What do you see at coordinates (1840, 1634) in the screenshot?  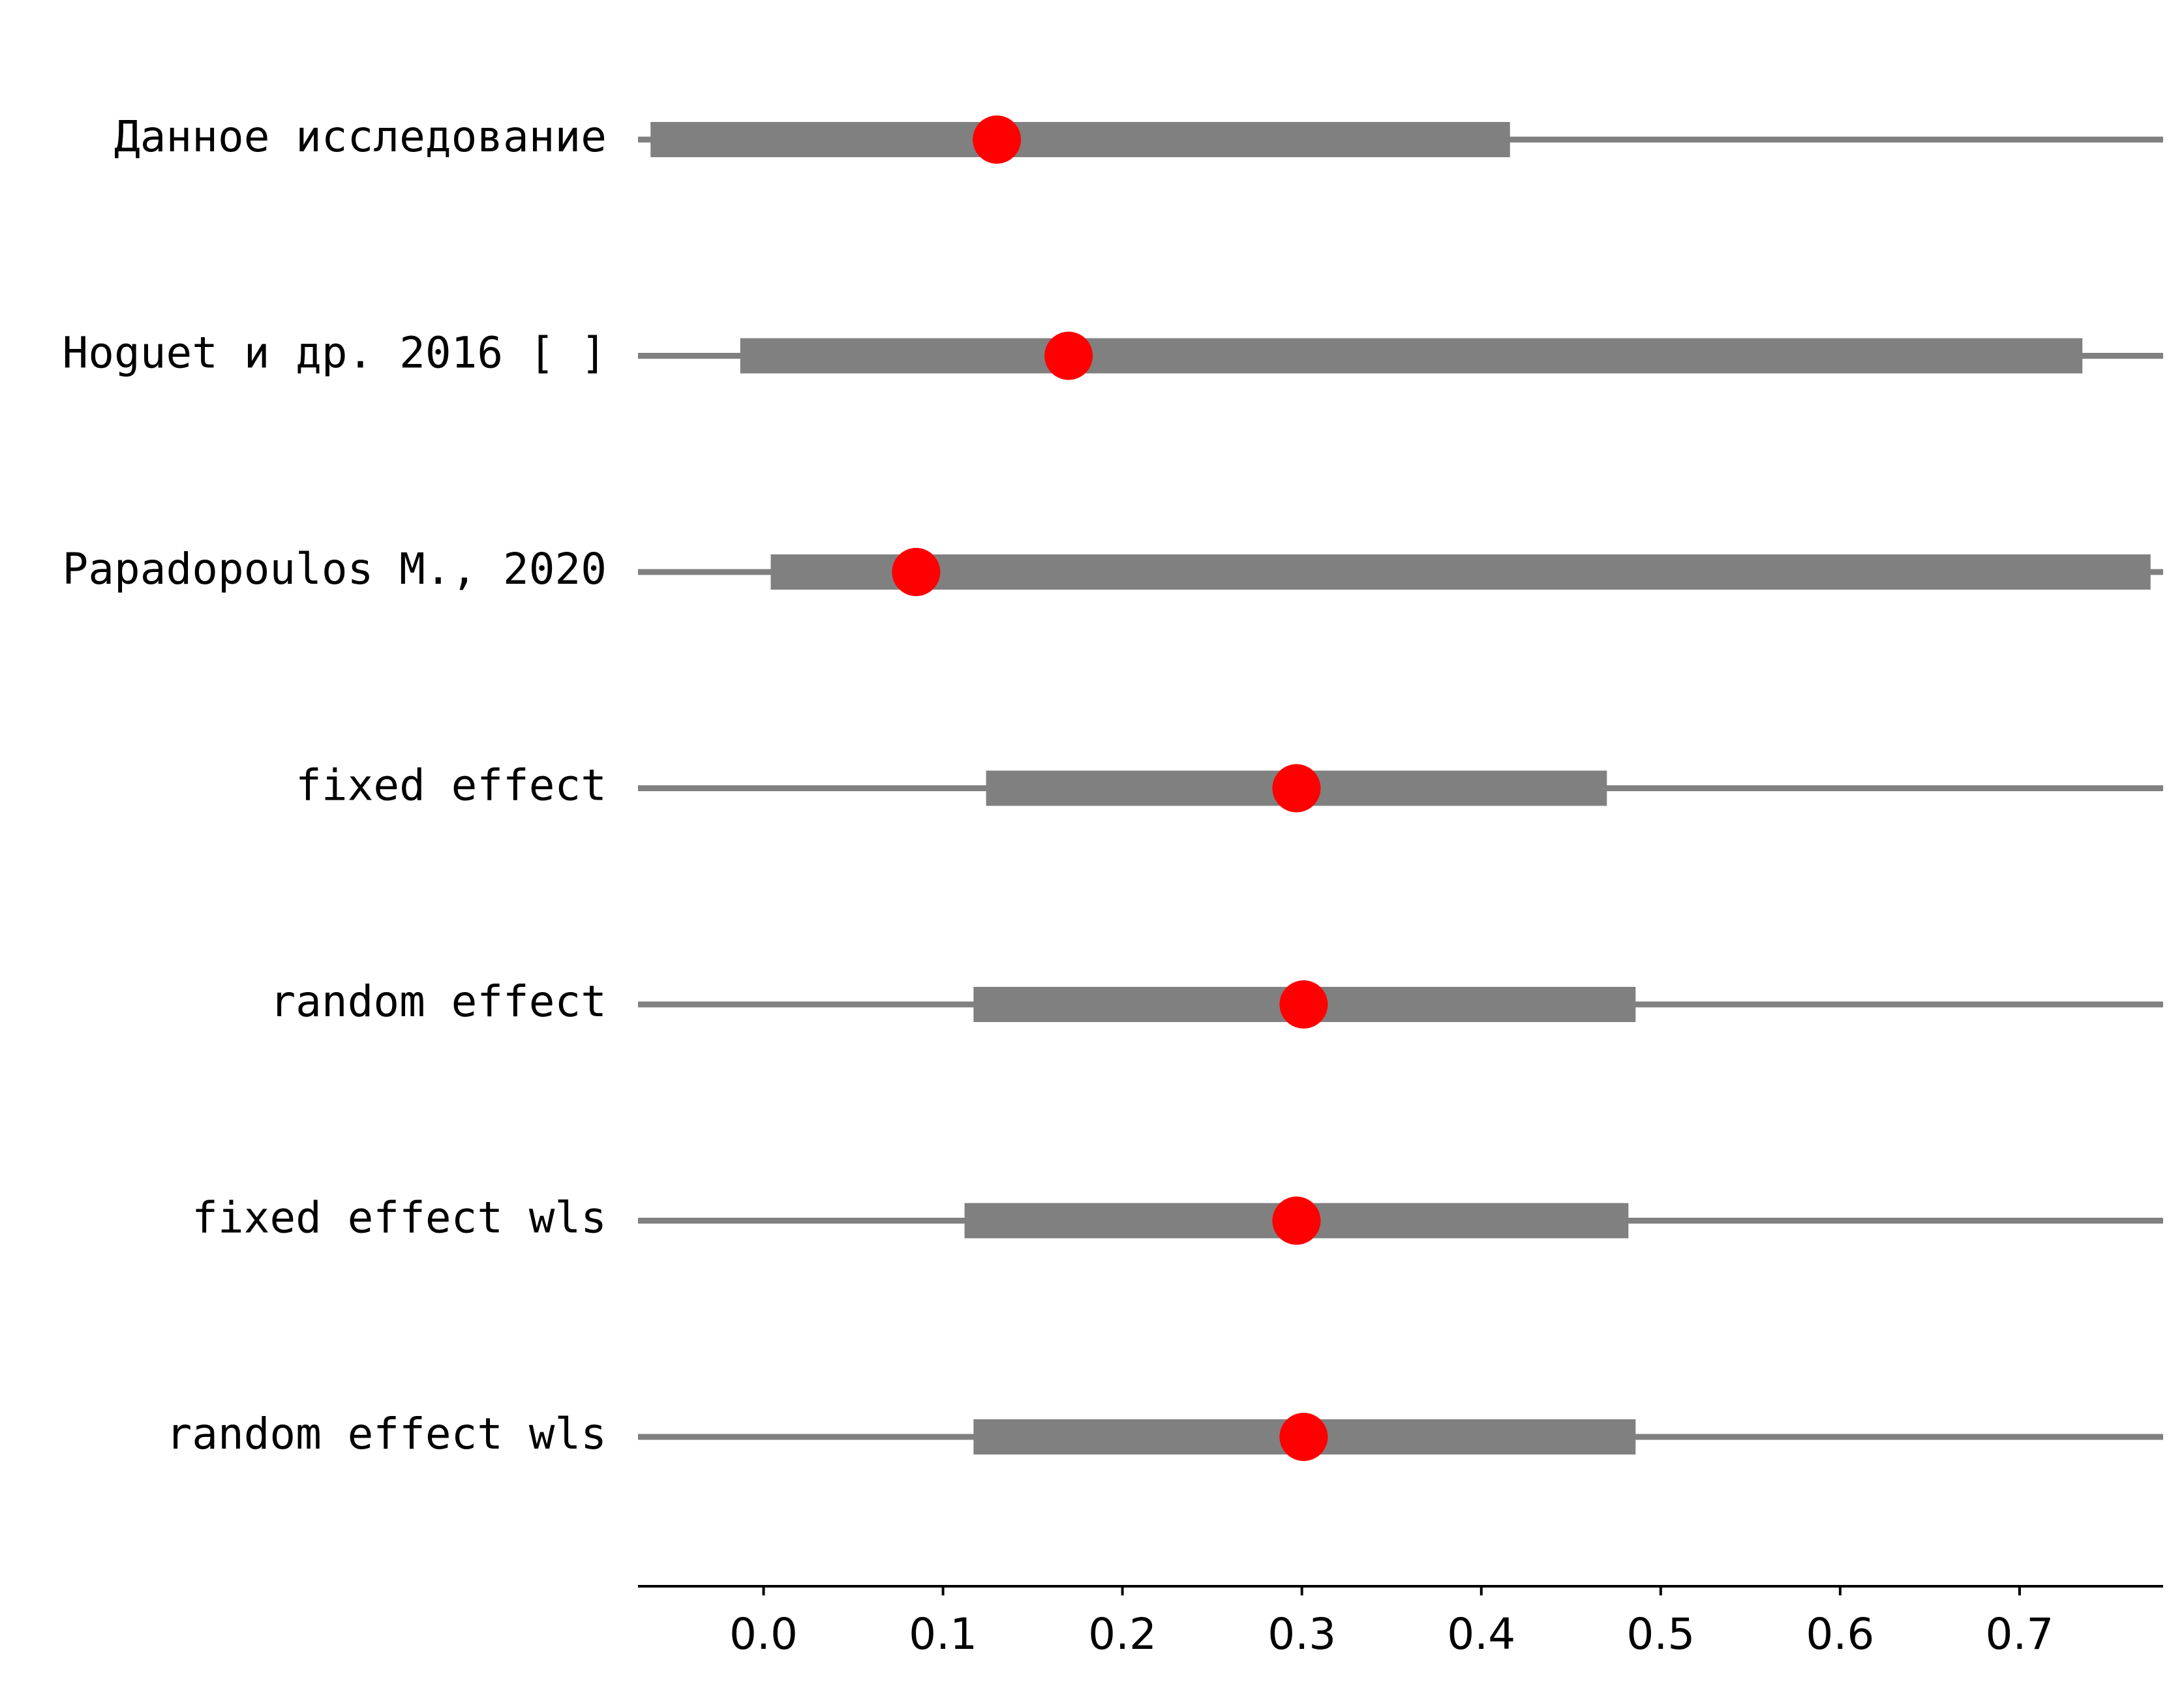 I see `x-tick-label: 0.6` at bounding box center [1840, 1634].